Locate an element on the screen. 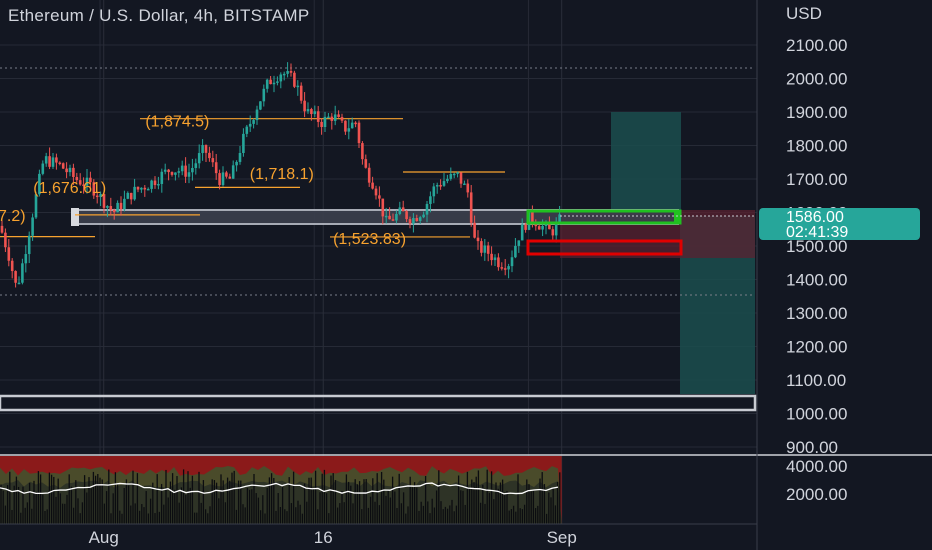 This screenshot has height=550, width=932. price-tick-label: 1700.00 is located at coordinates (816, 179).